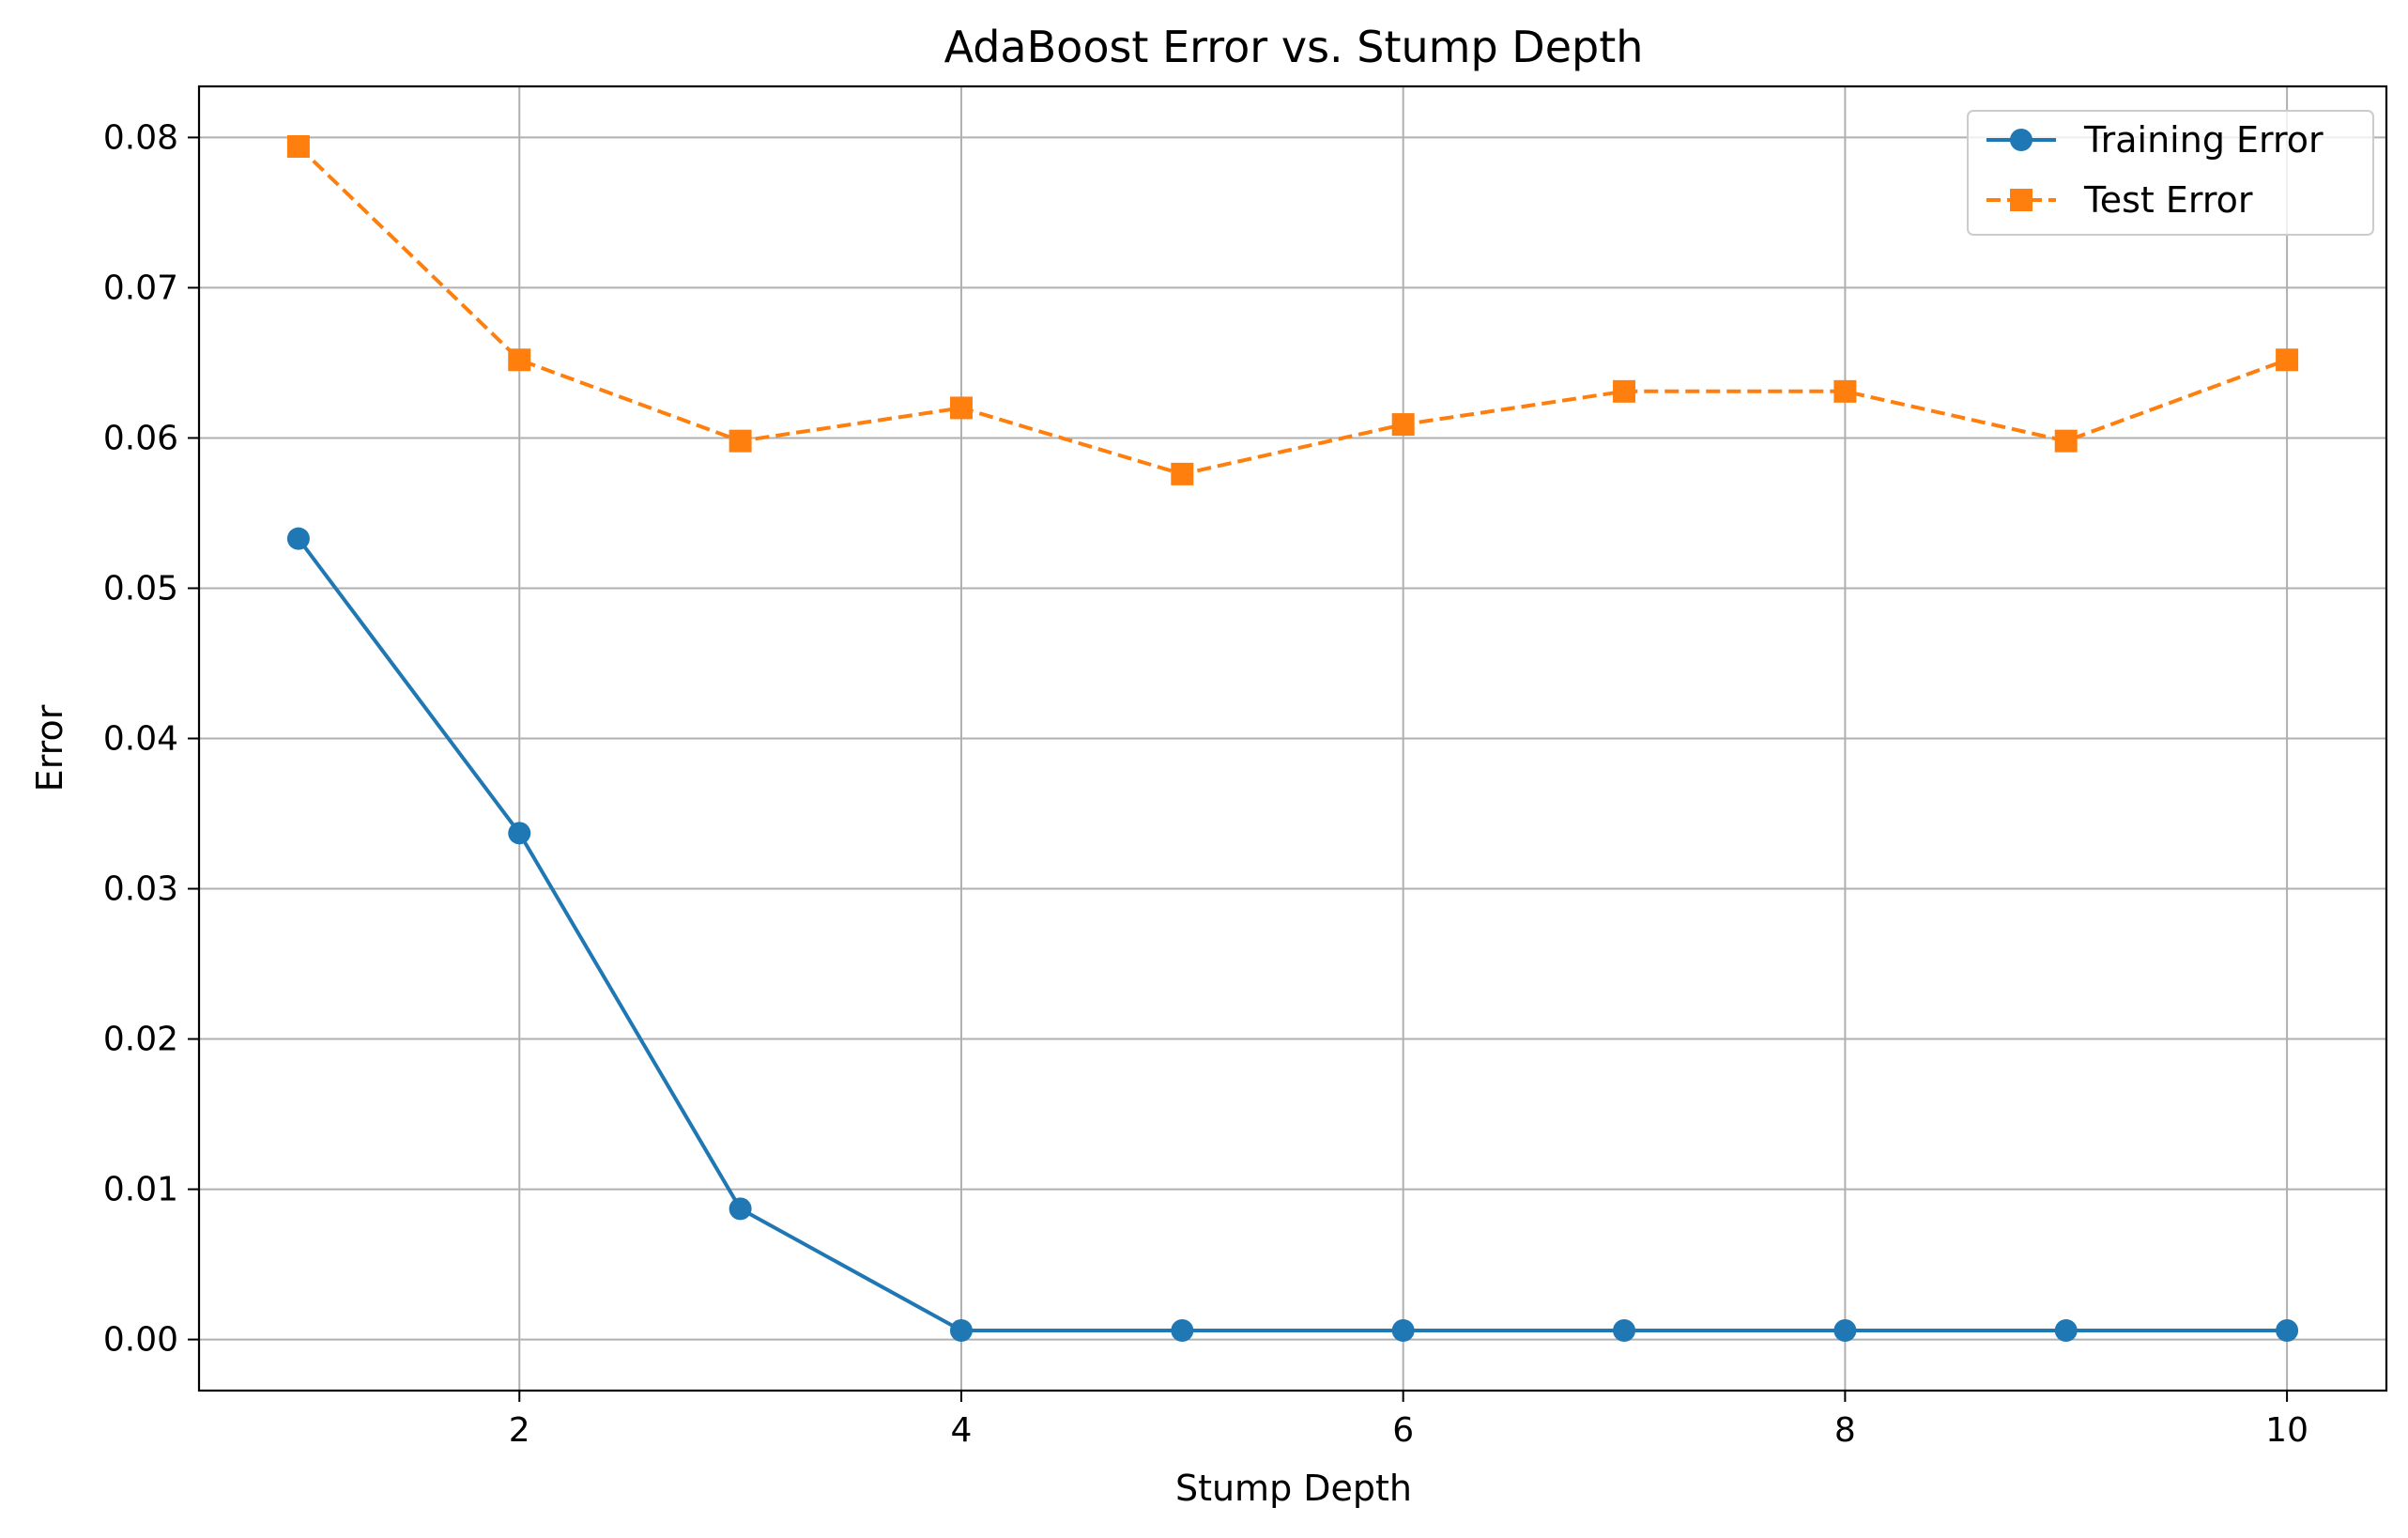 This screenshot has width=2408, height=1538. I want to click on legend-box, so click(2170, 173).